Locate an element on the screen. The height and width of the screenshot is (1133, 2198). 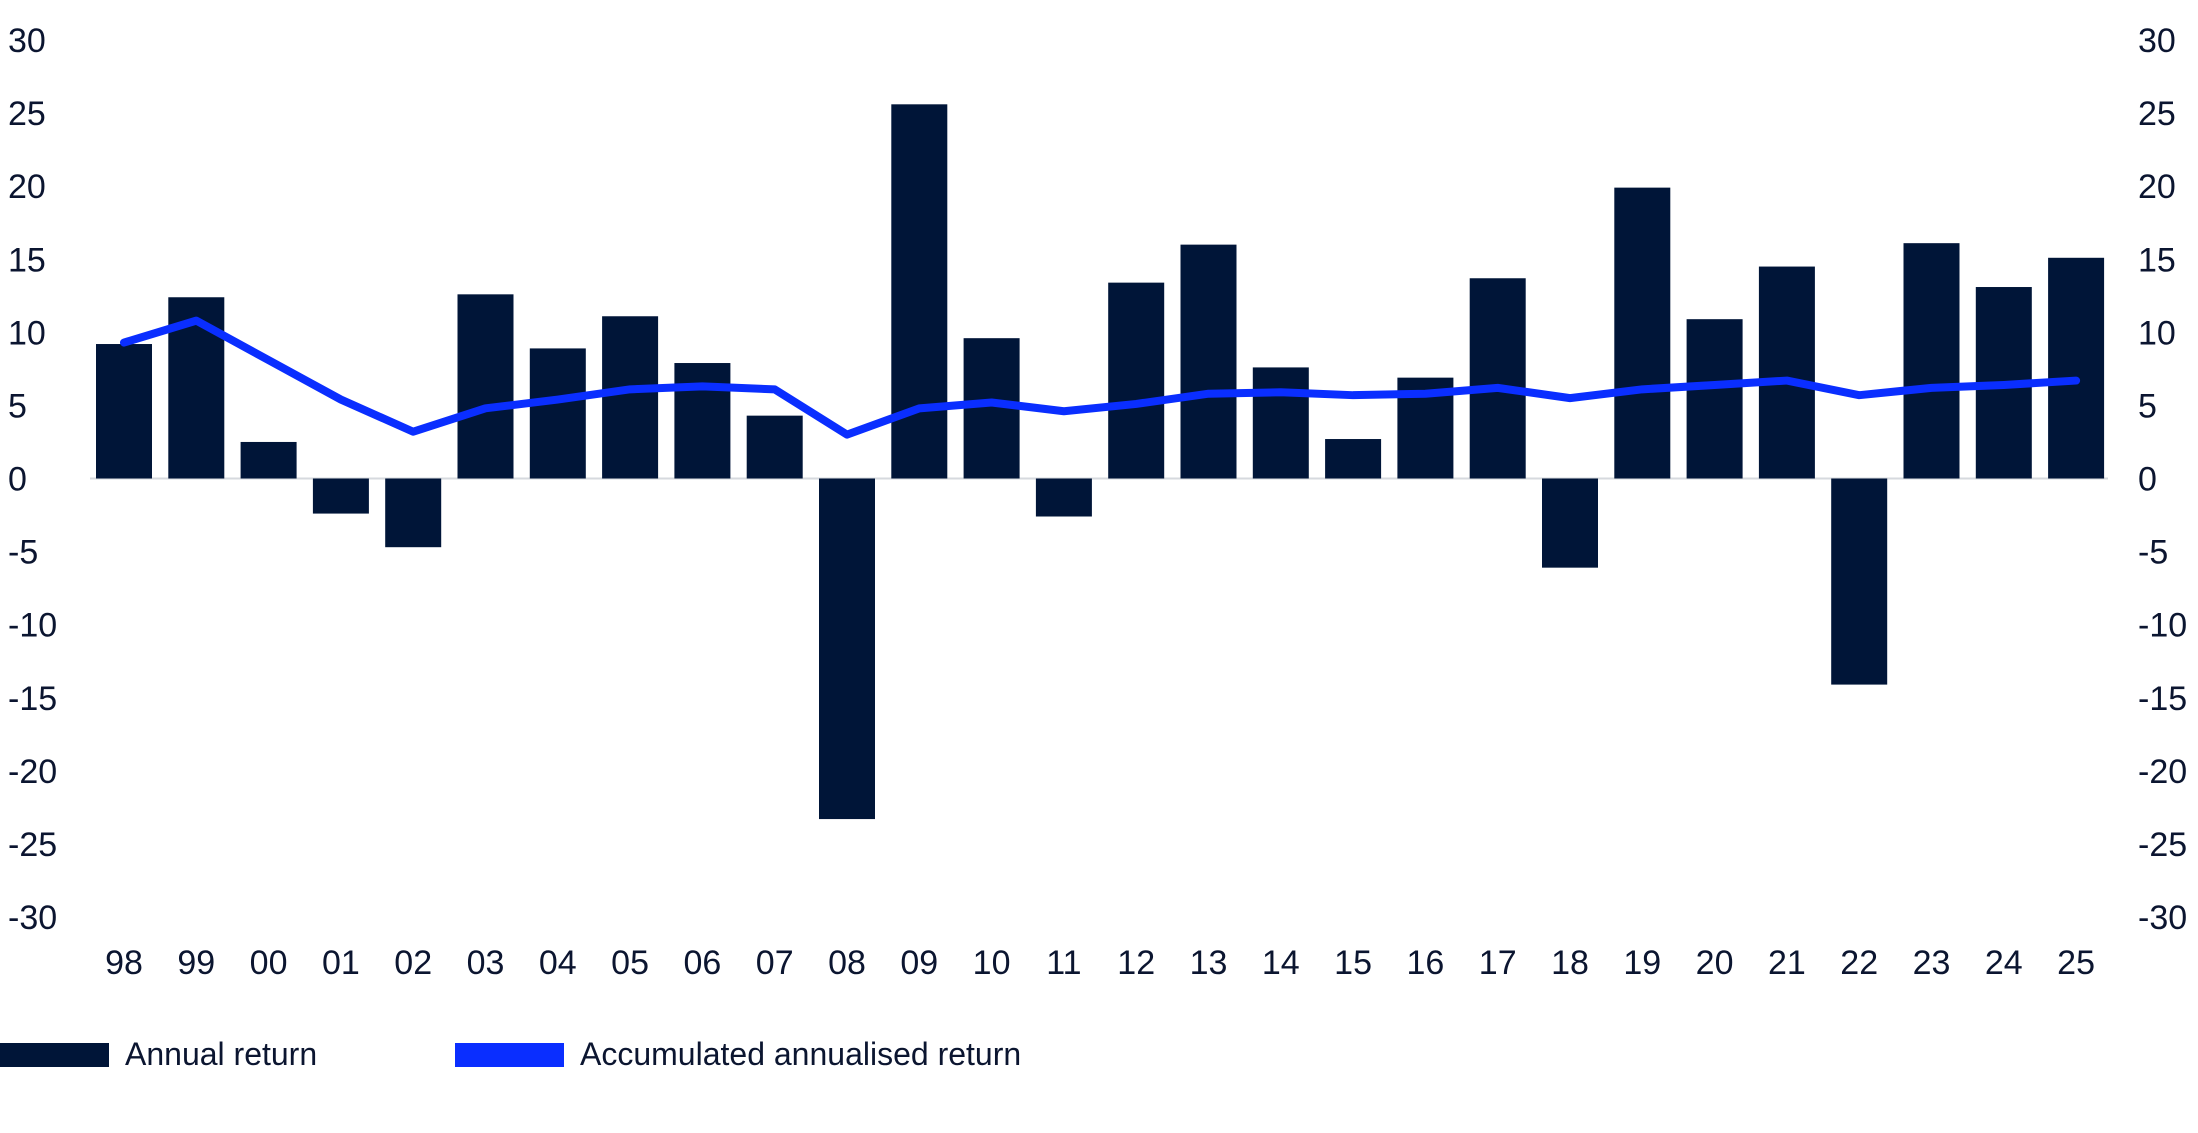
y-tick-label-left: -15 is located at coordinates (32, 699).